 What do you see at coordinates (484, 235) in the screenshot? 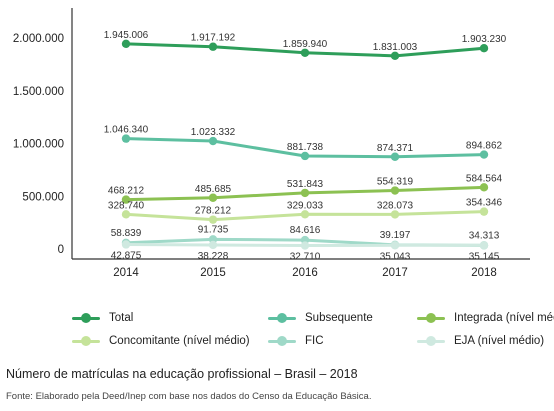
I see `data-label: 34.313` at bounding box center [484, 235].